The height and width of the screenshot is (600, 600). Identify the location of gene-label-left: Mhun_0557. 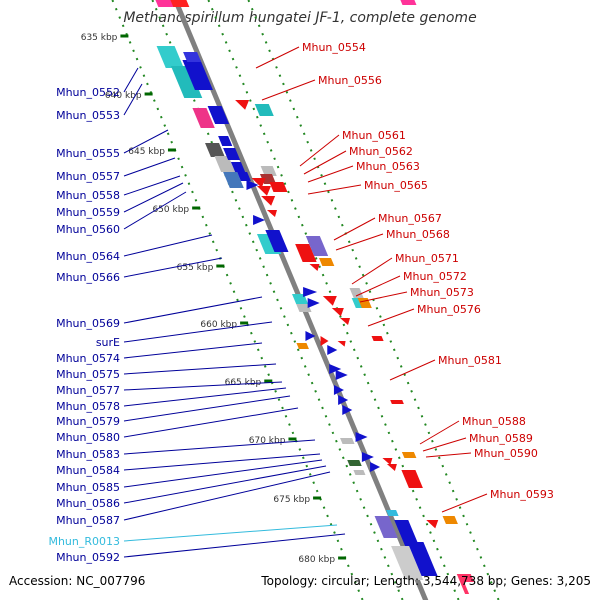
(88, 176).